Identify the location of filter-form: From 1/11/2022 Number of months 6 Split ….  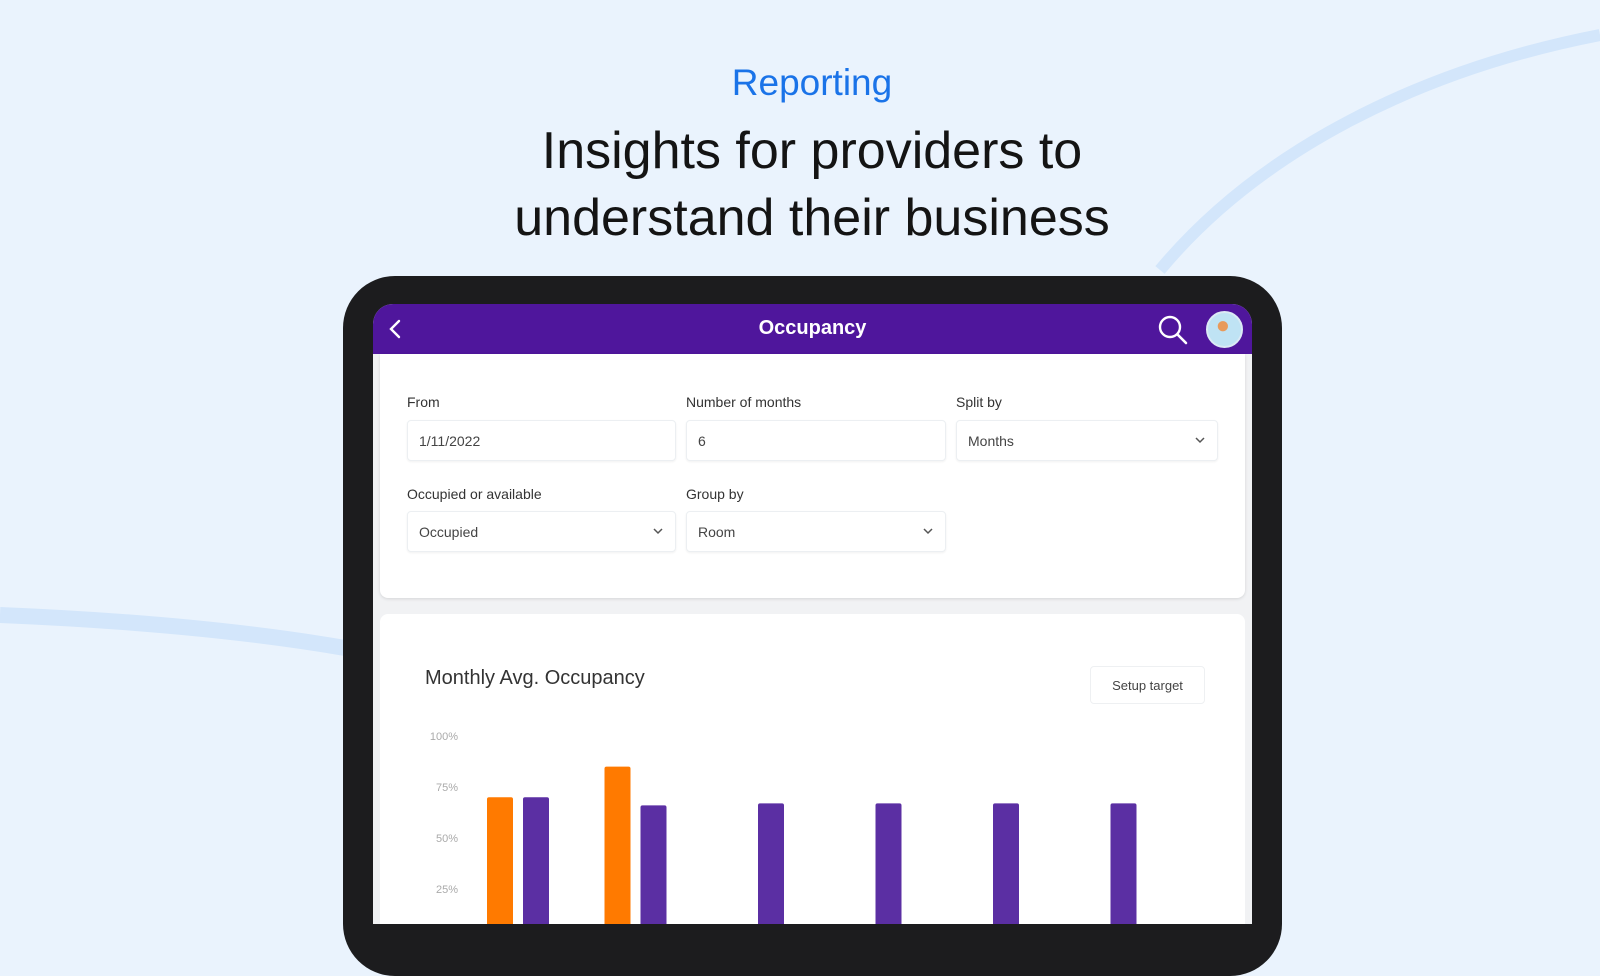
(812, 476).